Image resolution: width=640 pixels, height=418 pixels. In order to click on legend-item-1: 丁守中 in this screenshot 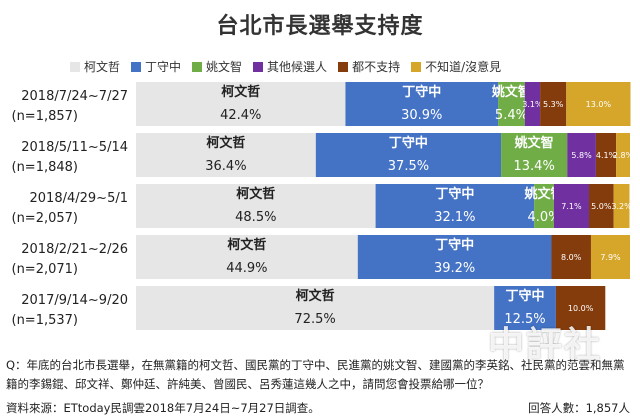, I will do `click(156, 66)`.